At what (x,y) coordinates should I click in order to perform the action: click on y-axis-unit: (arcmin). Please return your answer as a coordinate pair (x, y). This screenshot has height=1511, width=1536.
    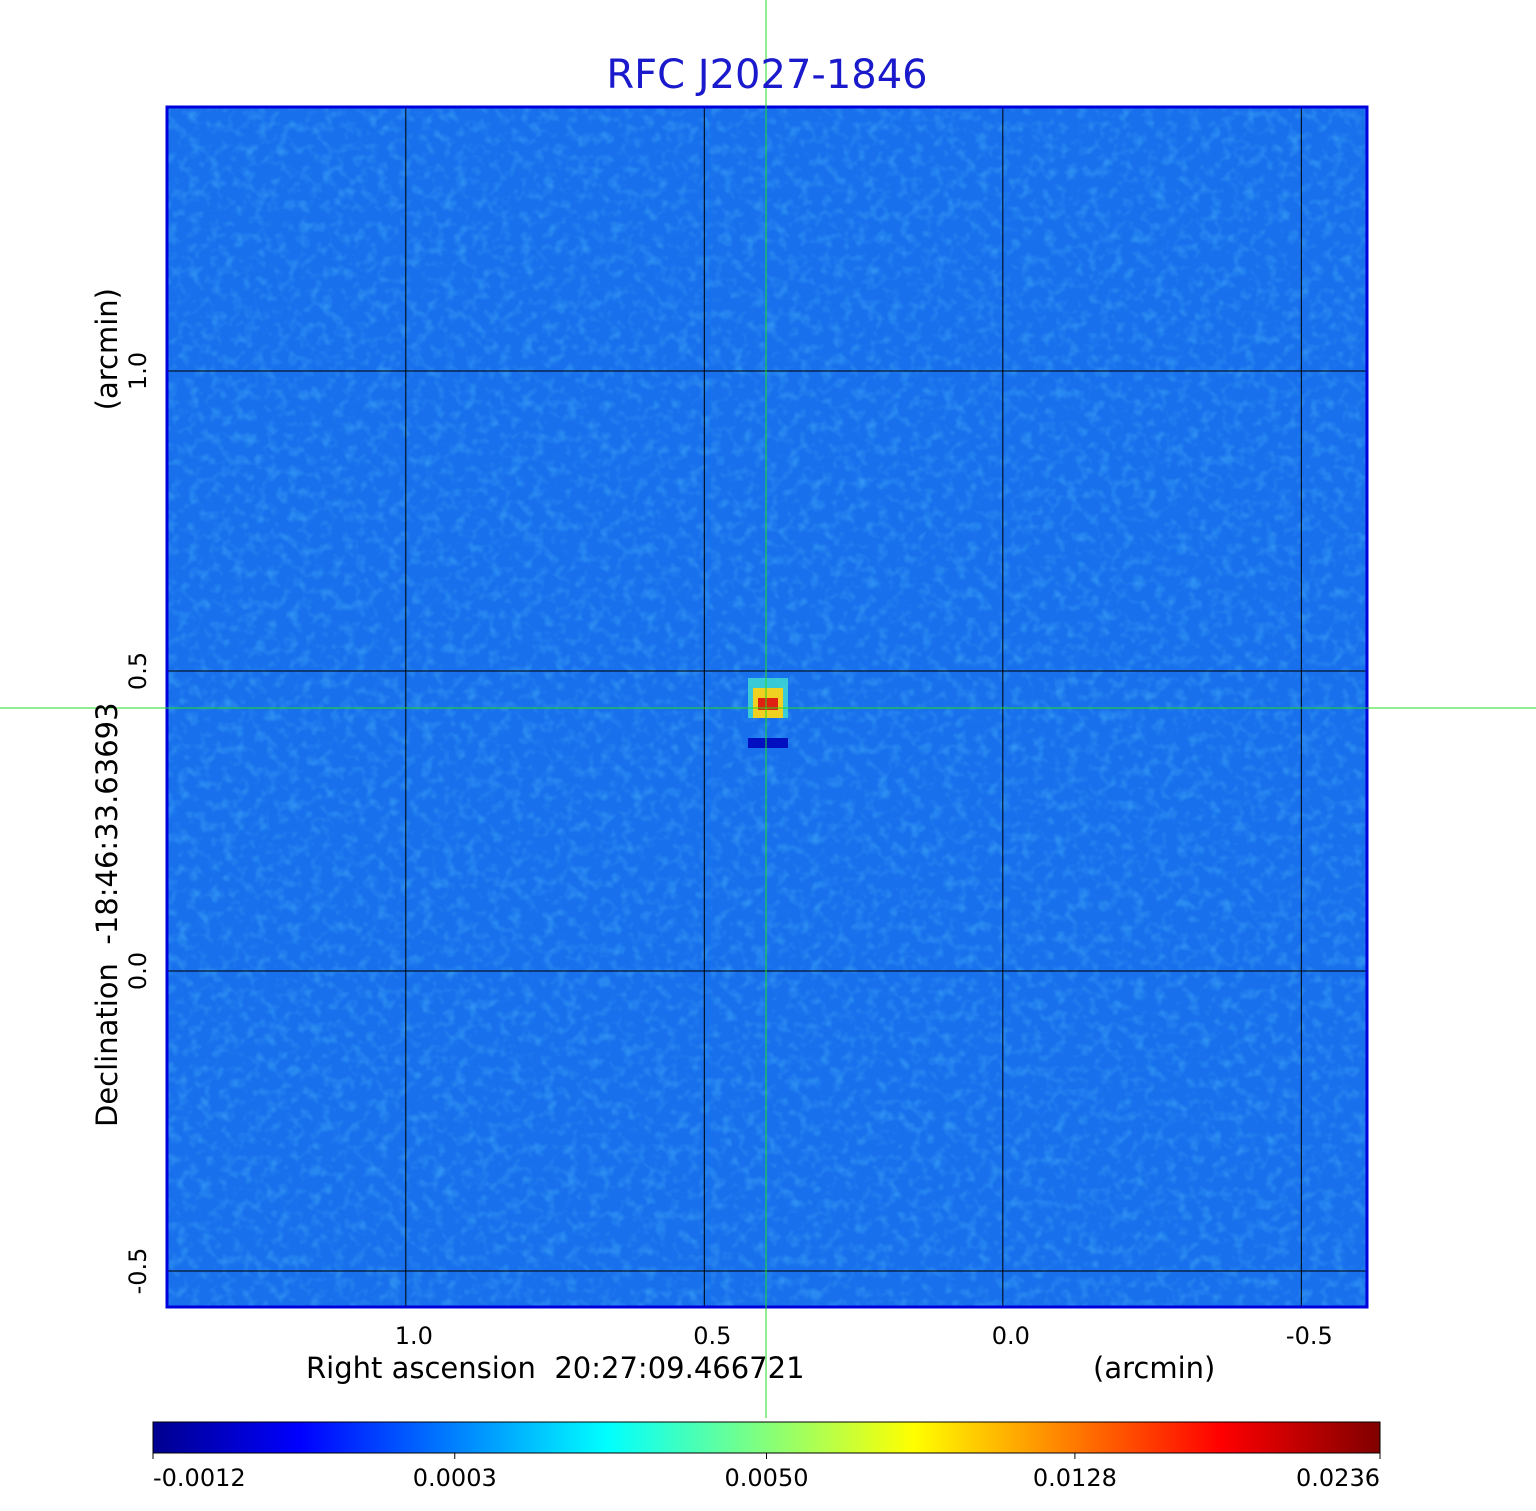
    Looking at the image, I should click on (107, 349).